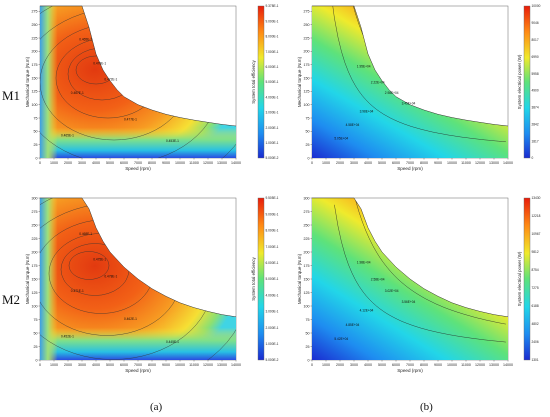  Describe the element at coordinates (364, 262) in the screenshot. I see `contour-label: 1.98E+04` at that location.